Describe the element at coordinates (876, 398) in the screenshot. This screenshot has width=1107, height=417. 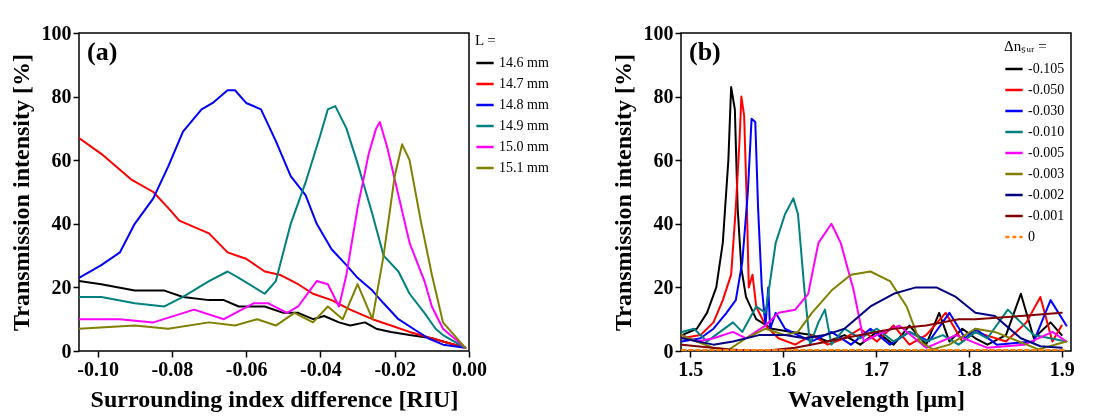
I see `x-axis-title: Wavelength [μm]` at that location.